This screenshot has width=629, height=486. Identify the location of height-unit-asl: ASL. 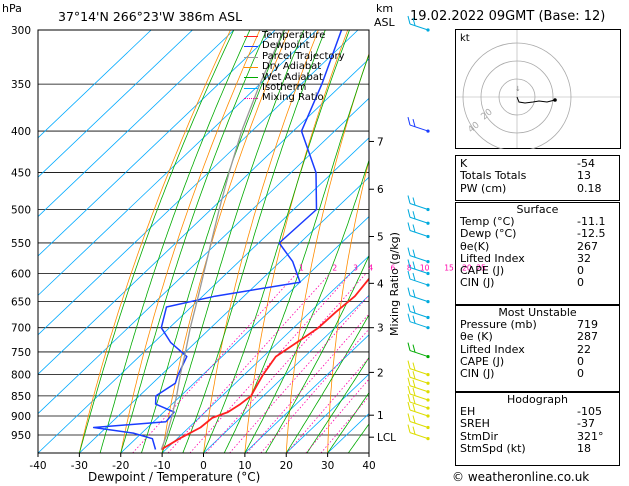
(384, 22).